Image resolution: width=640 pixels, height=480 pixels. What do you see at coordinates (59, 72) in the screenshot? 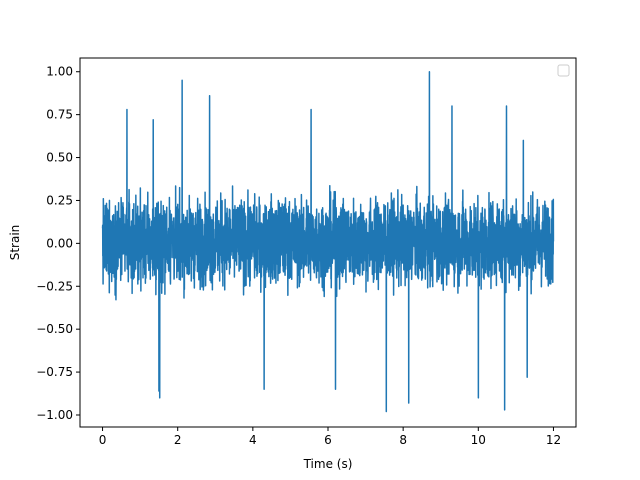
I see `y-tick-label: 1.00` at bounding box center [59, 72].